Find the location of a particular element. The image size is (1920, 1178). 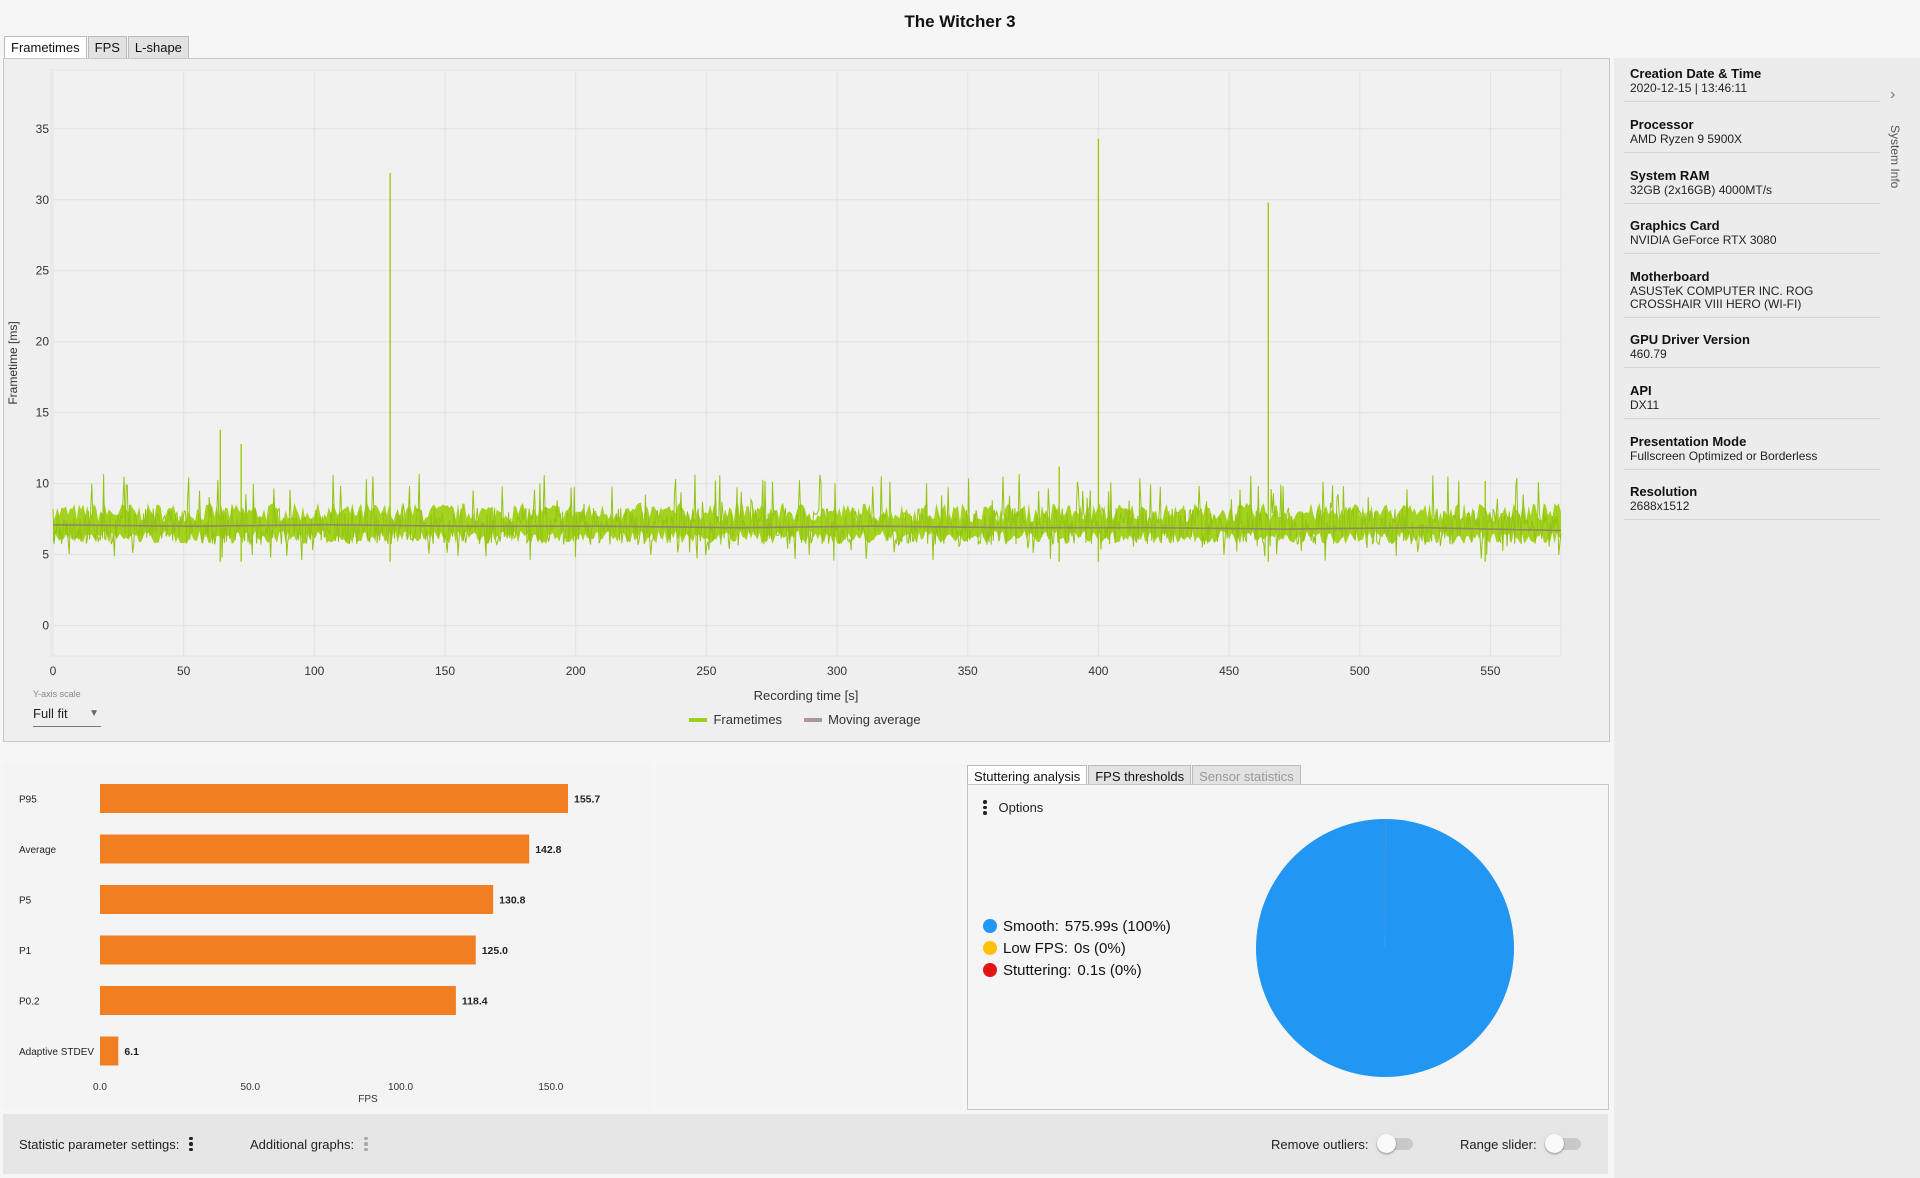

legend-item-frametimes: Frametimes is located at coordinates (735, 719).